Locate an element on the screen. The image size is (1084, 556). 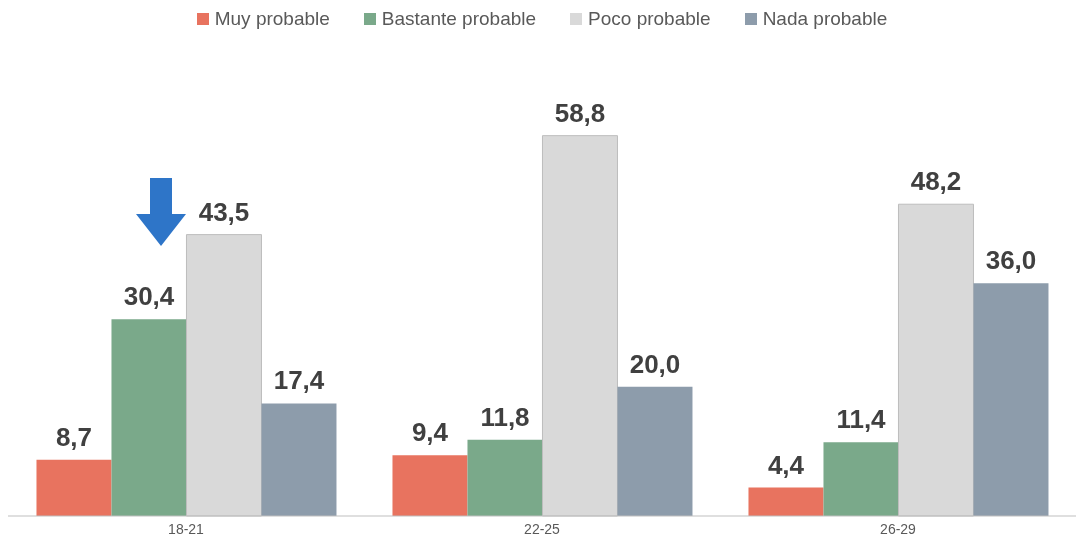
data-label: 48,2 is located at coordinates (936, 181).